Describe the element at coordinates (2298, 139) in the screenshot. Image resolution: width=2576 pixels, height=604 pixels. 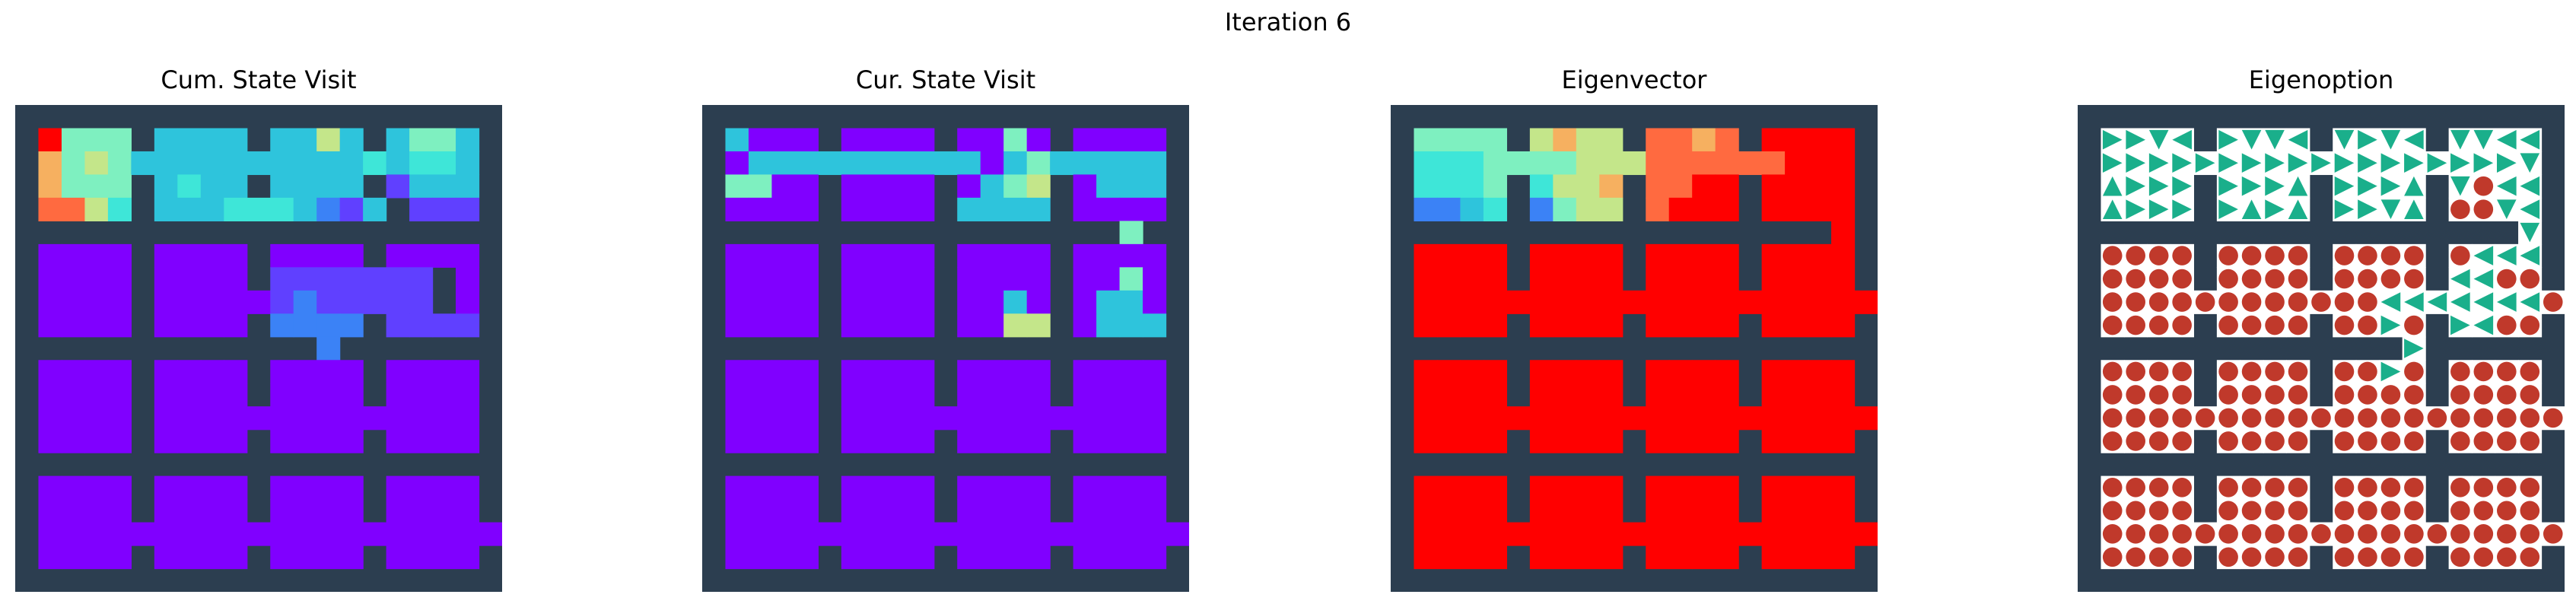
I see `policy-arrow-left` at that location.